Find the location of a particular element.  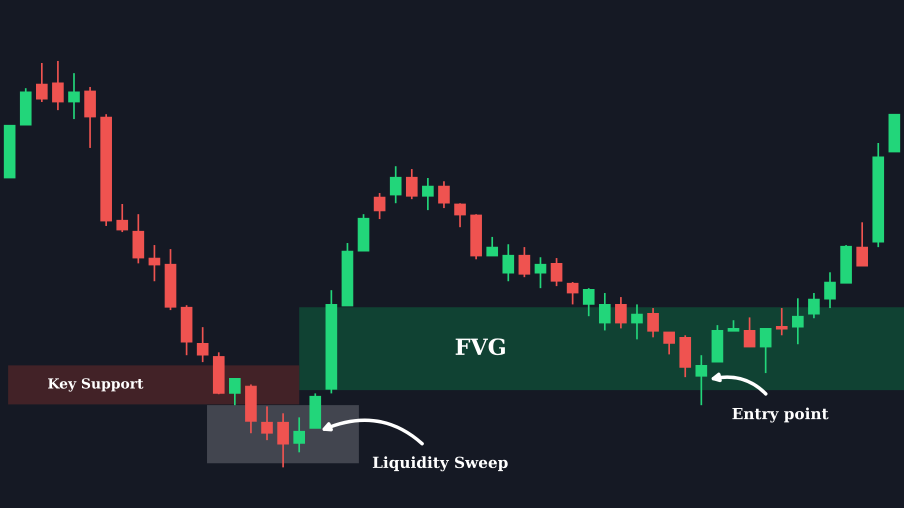

band-label: Key Support is located at coordinates (96, 385).